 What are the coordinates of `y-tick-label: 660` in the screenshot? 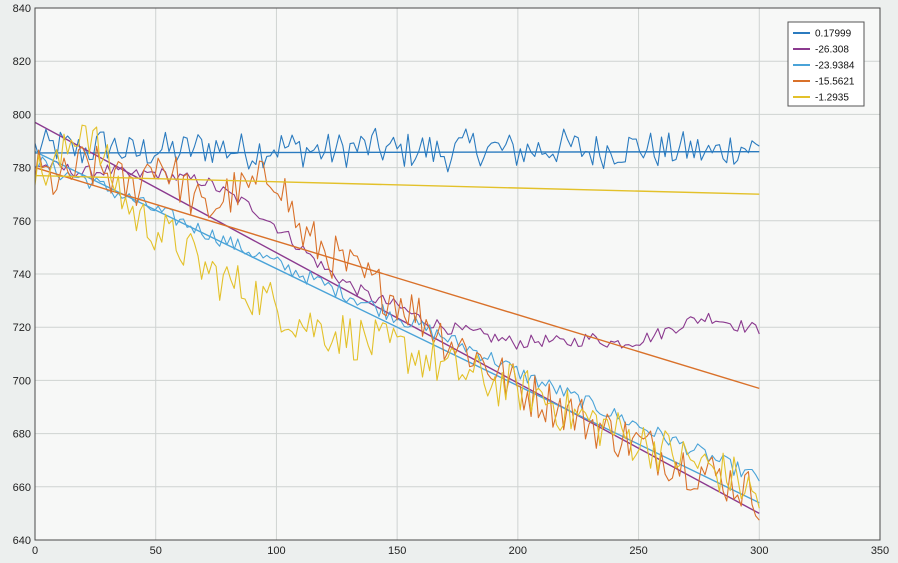 It's located at (22, 488).